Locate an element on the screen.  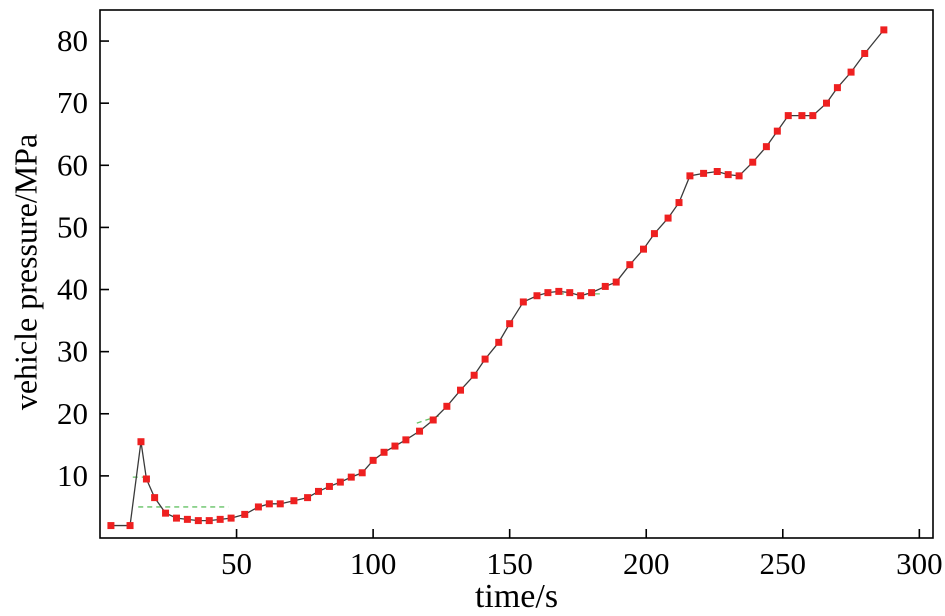
x-tick-label: 200 is located at coordinates (646, 563).